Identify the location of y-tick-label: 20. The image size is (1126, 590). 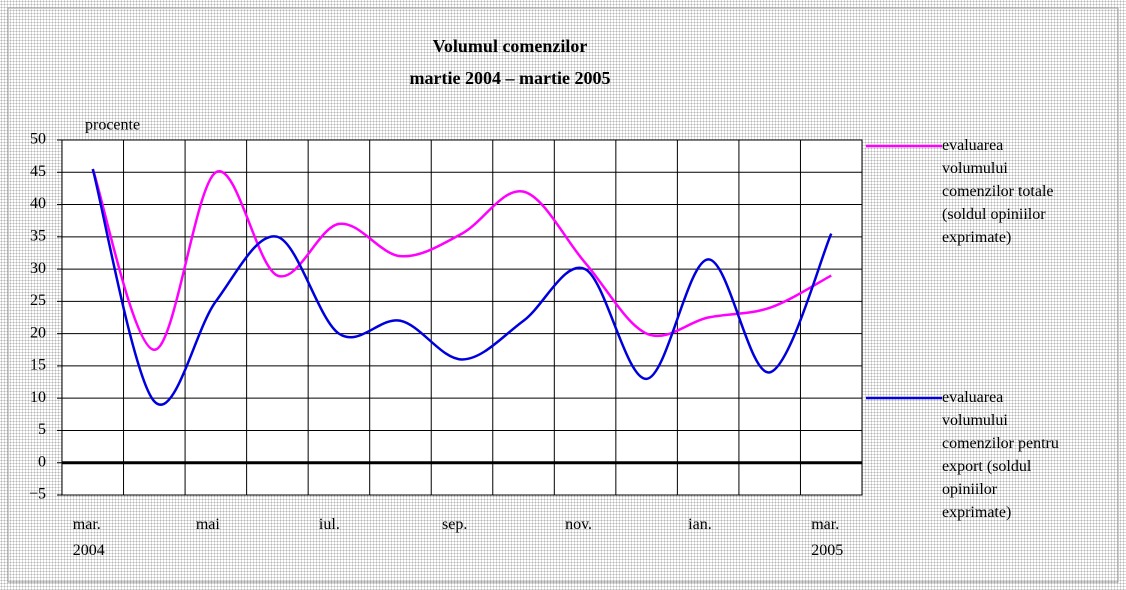
(38, 332).